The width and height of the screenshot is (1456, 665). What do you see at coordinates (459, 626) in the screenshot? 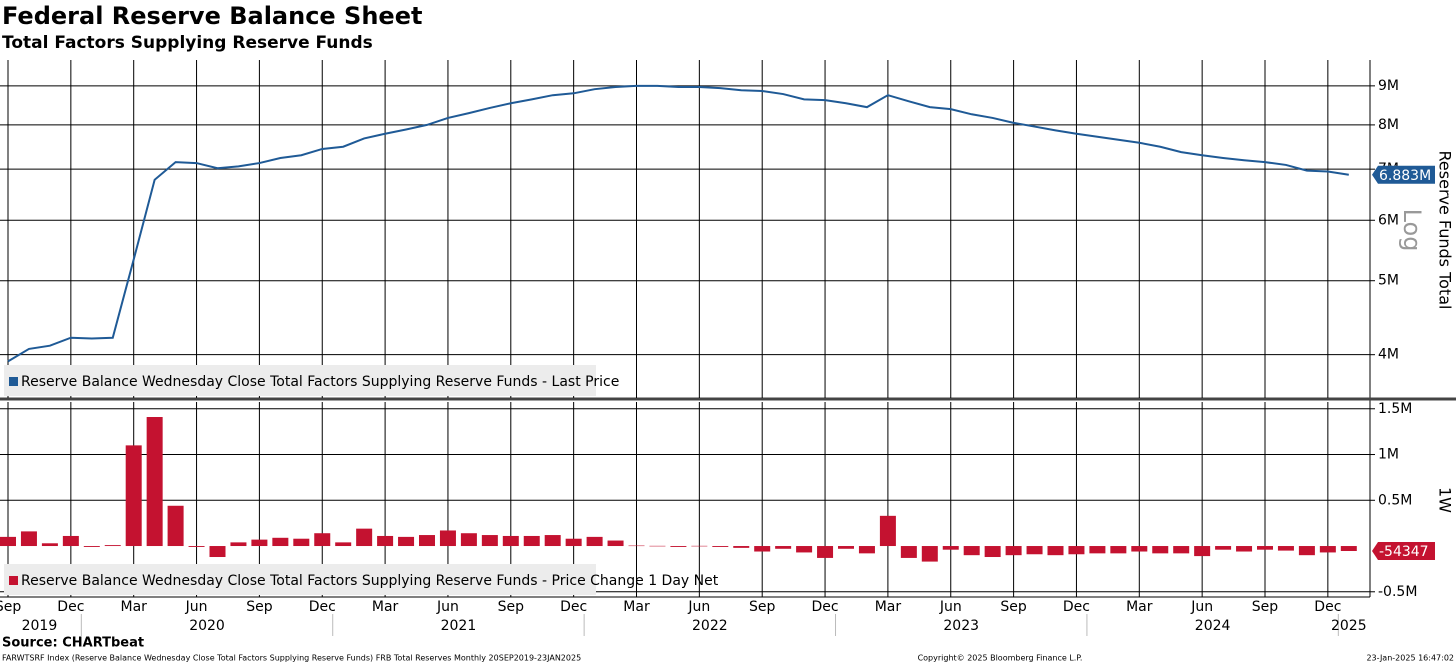
I see `x-year-label: 2021` at bounding box center [459, 626].